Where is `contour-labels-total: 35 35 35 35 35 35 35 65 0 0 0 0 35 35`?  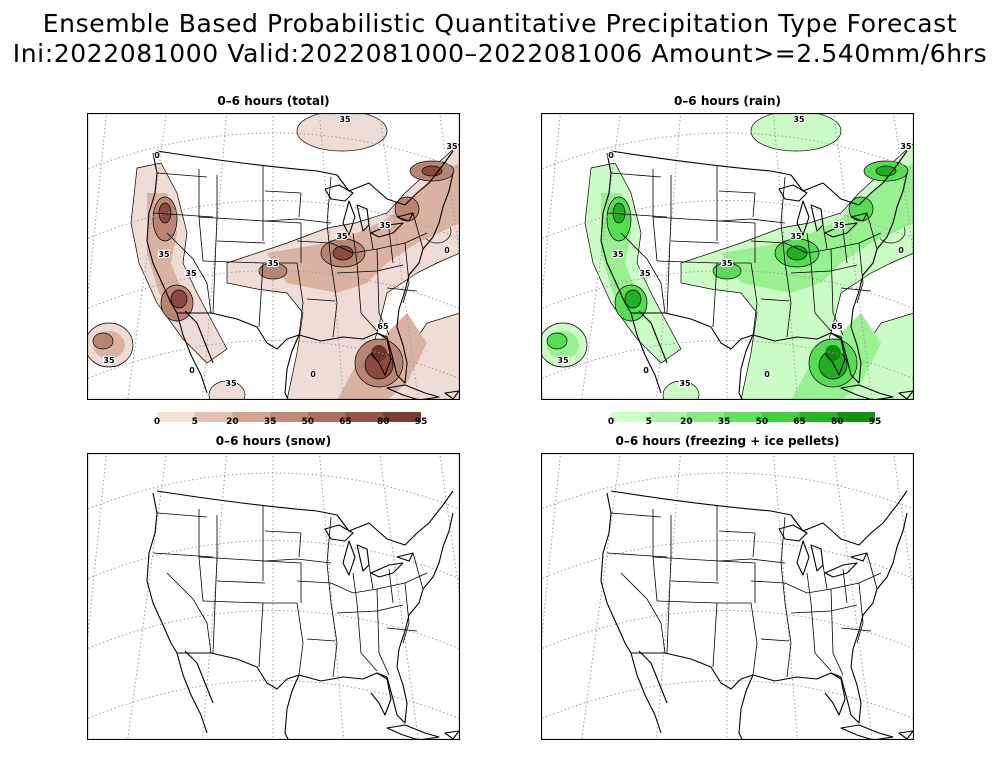 contour-labels-total: 35 35 35 35 35 35 35 65 0 0 0 0 35 35 is located at coordinates (280, 251).